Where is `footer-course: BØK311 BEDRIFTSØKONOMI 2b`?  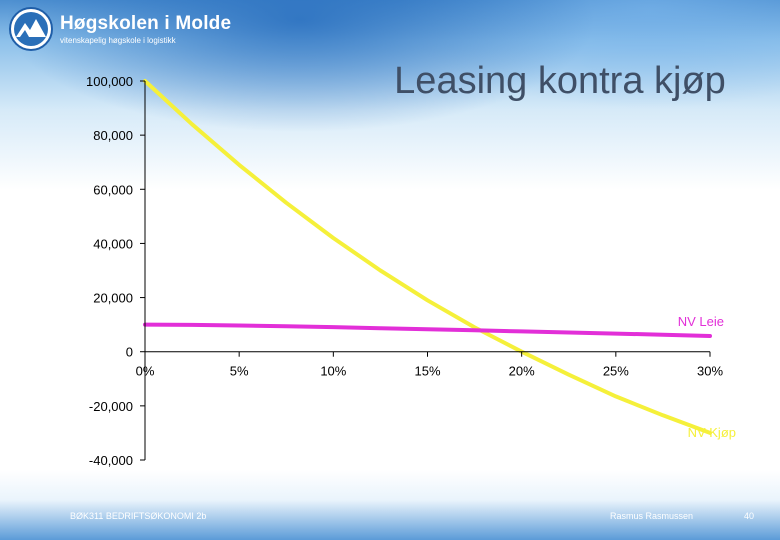
footer-course: BØK311 BEDRIFTSØKONOMI 2b is located at coordinates (138, 516).